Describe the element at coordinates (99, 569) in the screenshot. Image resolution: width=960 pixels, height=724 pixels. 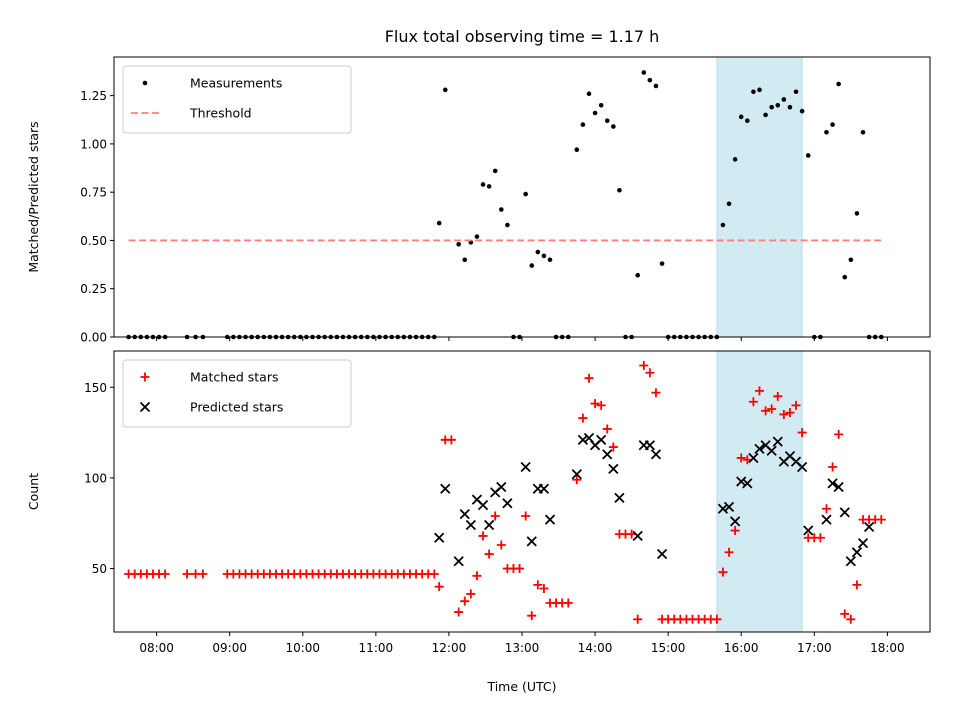
I see `y-tick-label: 50` at that location.